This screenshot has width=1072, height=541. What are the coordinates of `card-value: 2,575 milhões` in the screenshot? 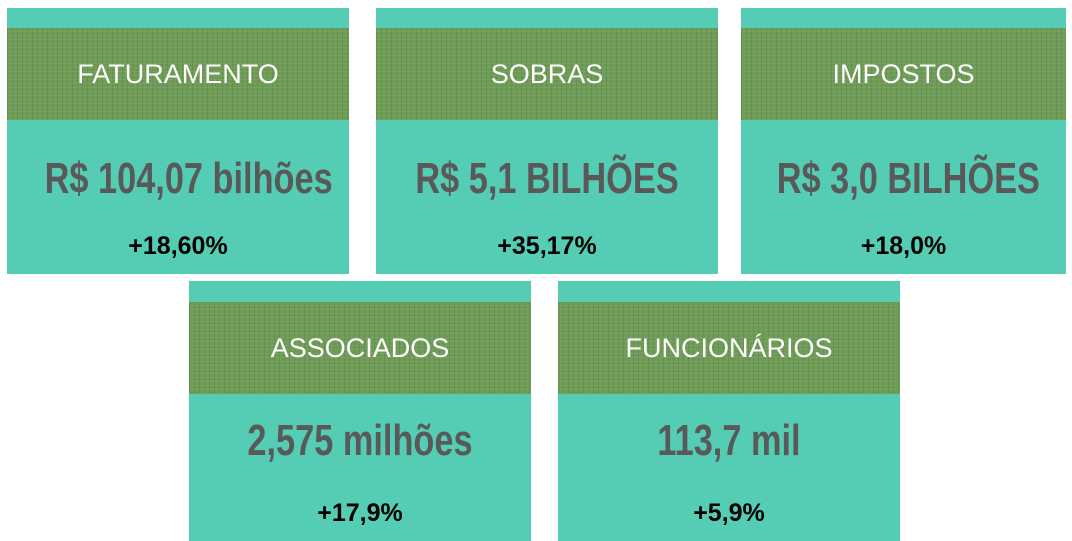 It's located at (360, 440).